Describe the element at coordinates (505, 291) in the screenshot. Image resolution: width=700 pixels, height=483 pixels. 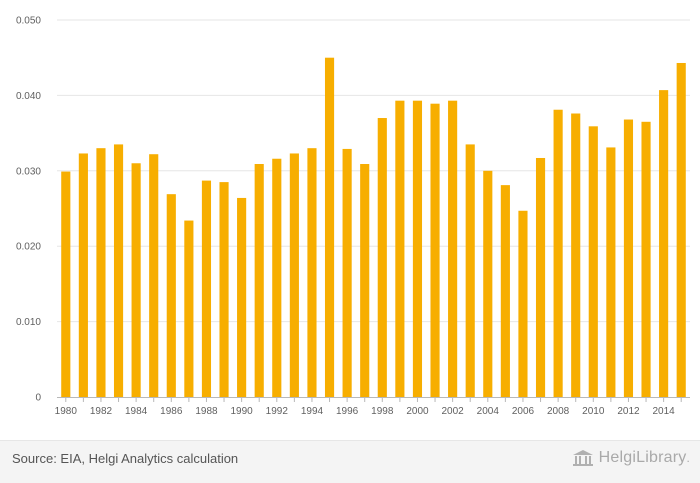
I see `bar-2005` at that location.